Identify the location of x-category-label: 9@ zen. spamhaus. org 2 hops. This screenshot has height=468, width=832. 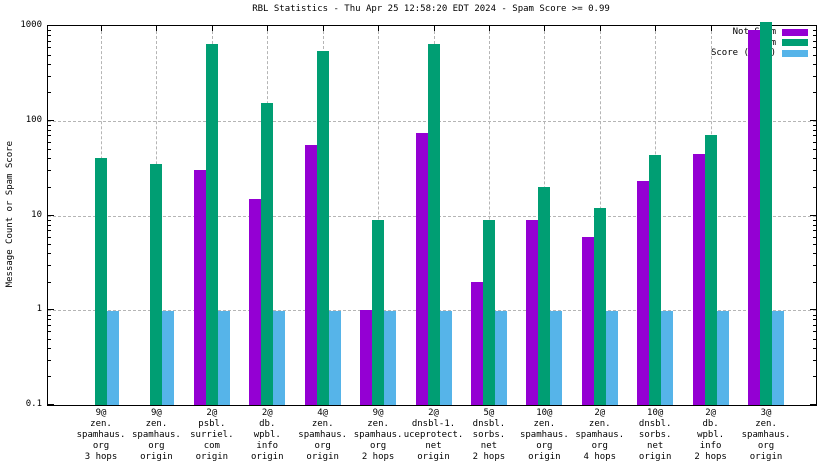
(378, 435).